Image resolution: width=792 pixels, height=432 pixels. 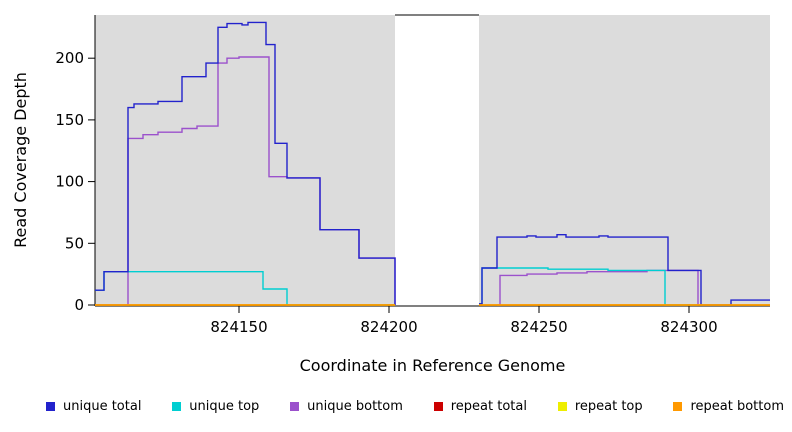 I want to click on legend-label: unique bottom, so click(x=355, y=406).